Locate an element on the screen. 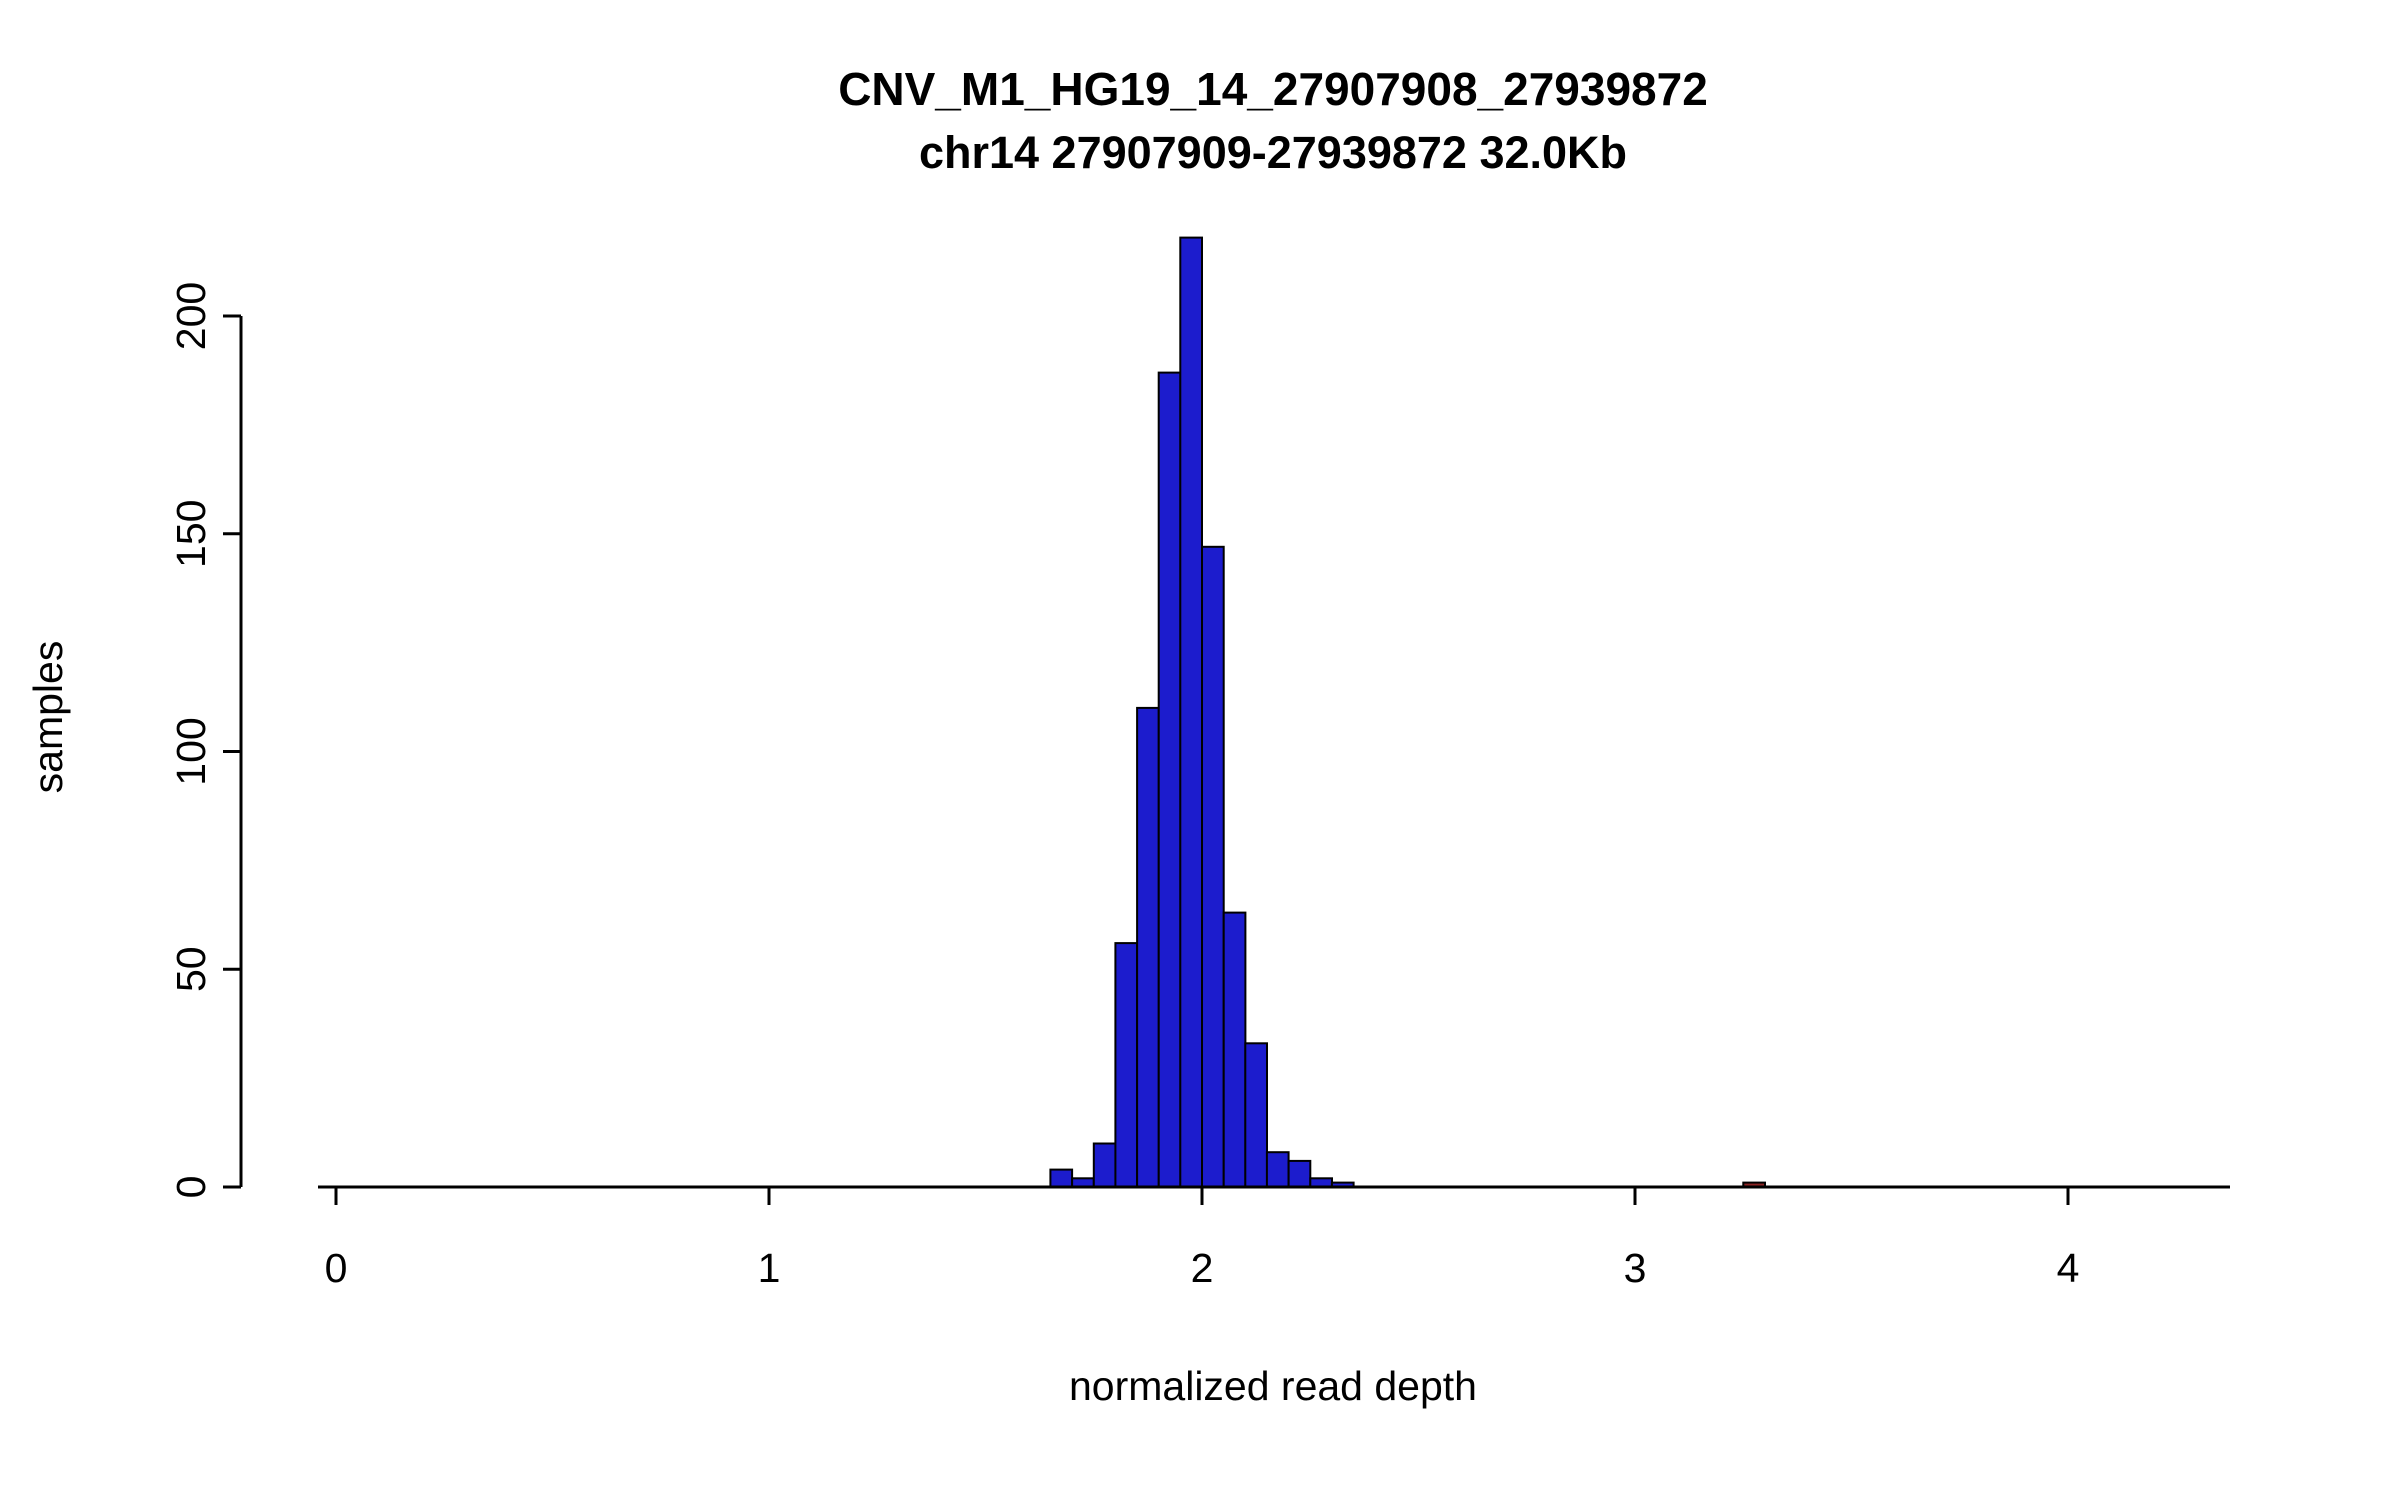 Image resolution: width=2400 pixels, height=1500 pixels. y-tick-label: 150 is located at coordinates (191, 534).